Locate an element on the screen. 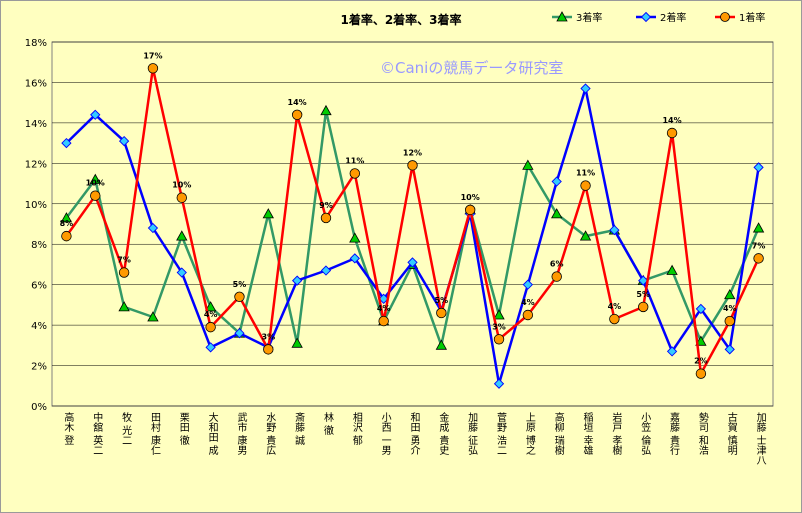 The height and width of the screenshot is (513, 802). legend-label: 2着率 is located at coordinates (673, 17).